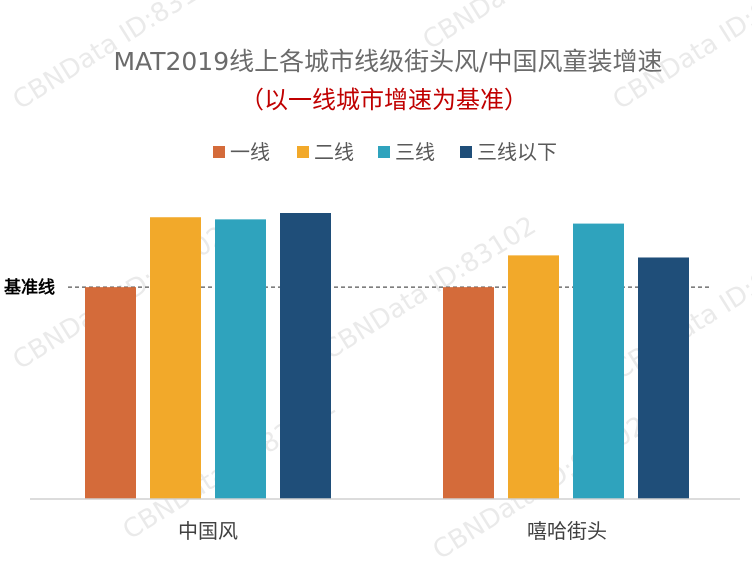 The image size is (752, 564). I want to click on legend-label: 三线, so click(415, 152).